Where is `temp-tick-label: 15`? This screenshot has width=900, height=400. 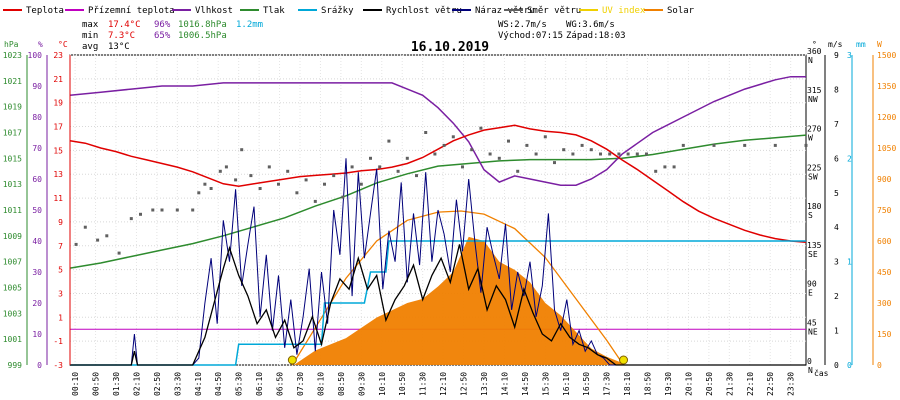 temp-tick-label: 15 is located at coordinates (58, 150).